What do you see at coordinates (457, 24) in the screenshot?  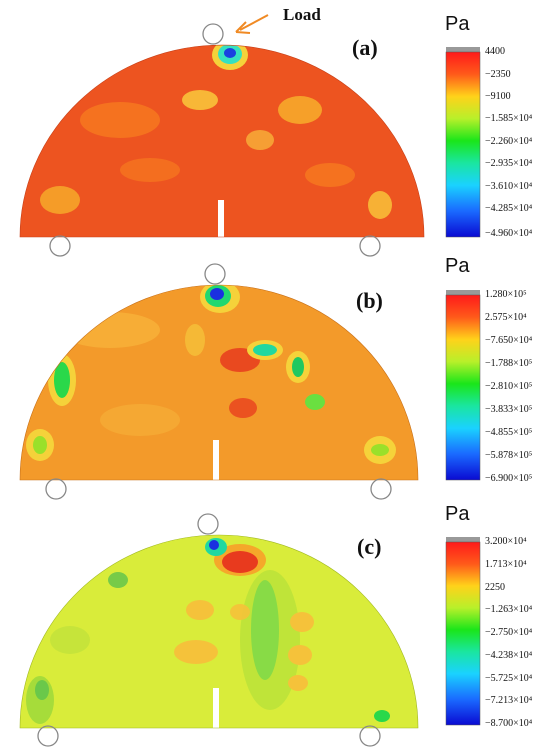 I see `unit-label-a: Pa` at bounding box center [457, 24].